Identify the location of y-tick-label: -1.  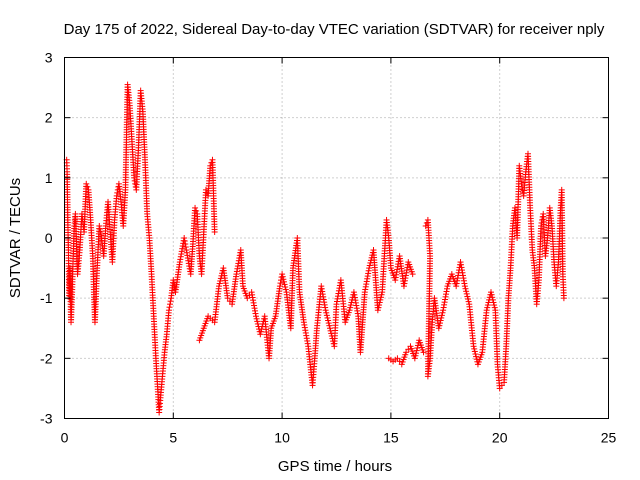
(46, 298).